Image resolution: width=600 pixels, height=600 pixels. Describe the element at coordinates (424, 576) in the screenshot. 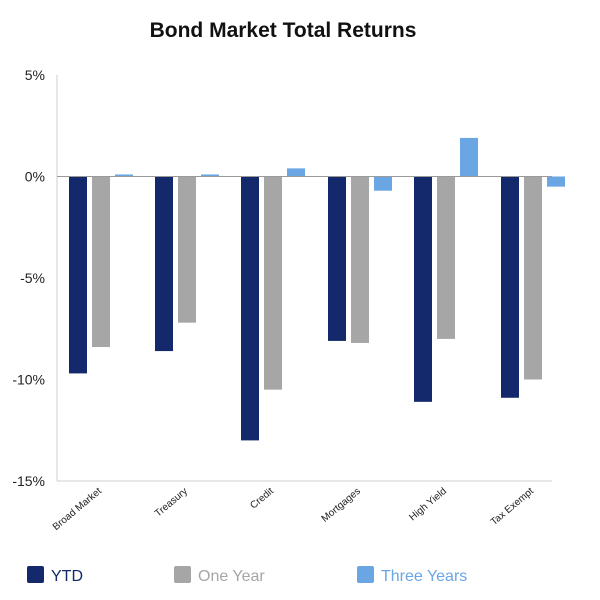

I see `legend-label: Three Years` at that location.